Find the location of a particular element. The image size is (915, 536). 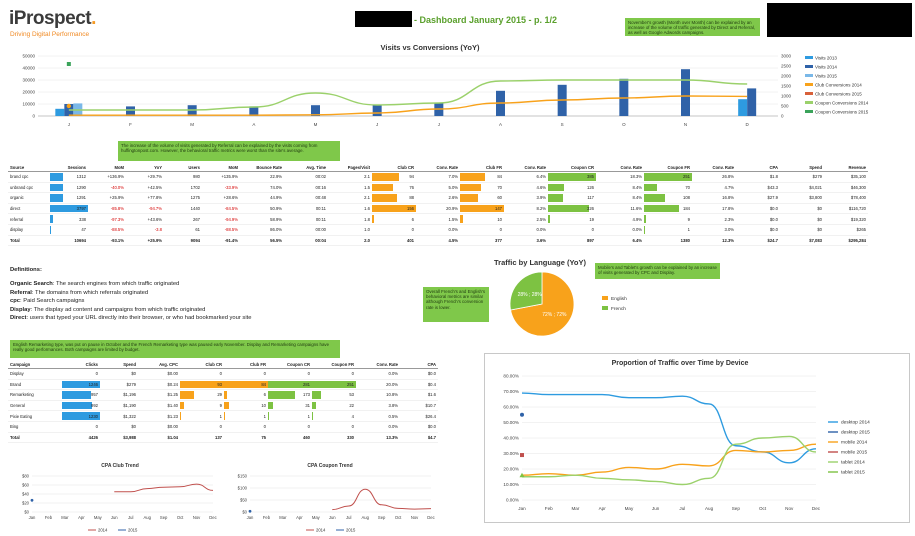

source-cell: -94.7% is located at coordinates (145, 209).